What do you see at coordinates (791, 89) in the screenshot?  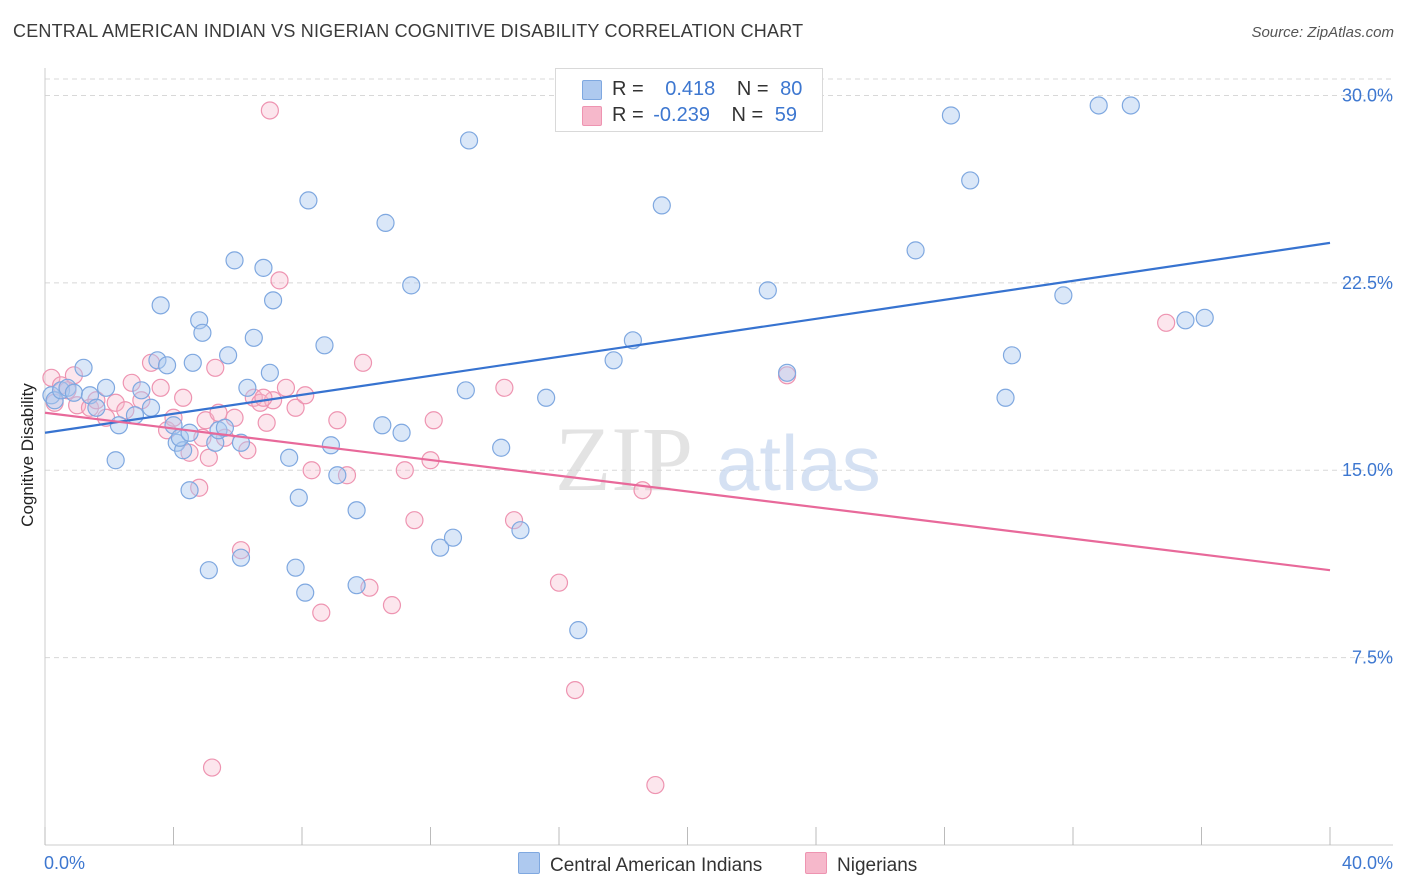 I see `legend-n-value-blue: 80` at bounding box center [791, 89].